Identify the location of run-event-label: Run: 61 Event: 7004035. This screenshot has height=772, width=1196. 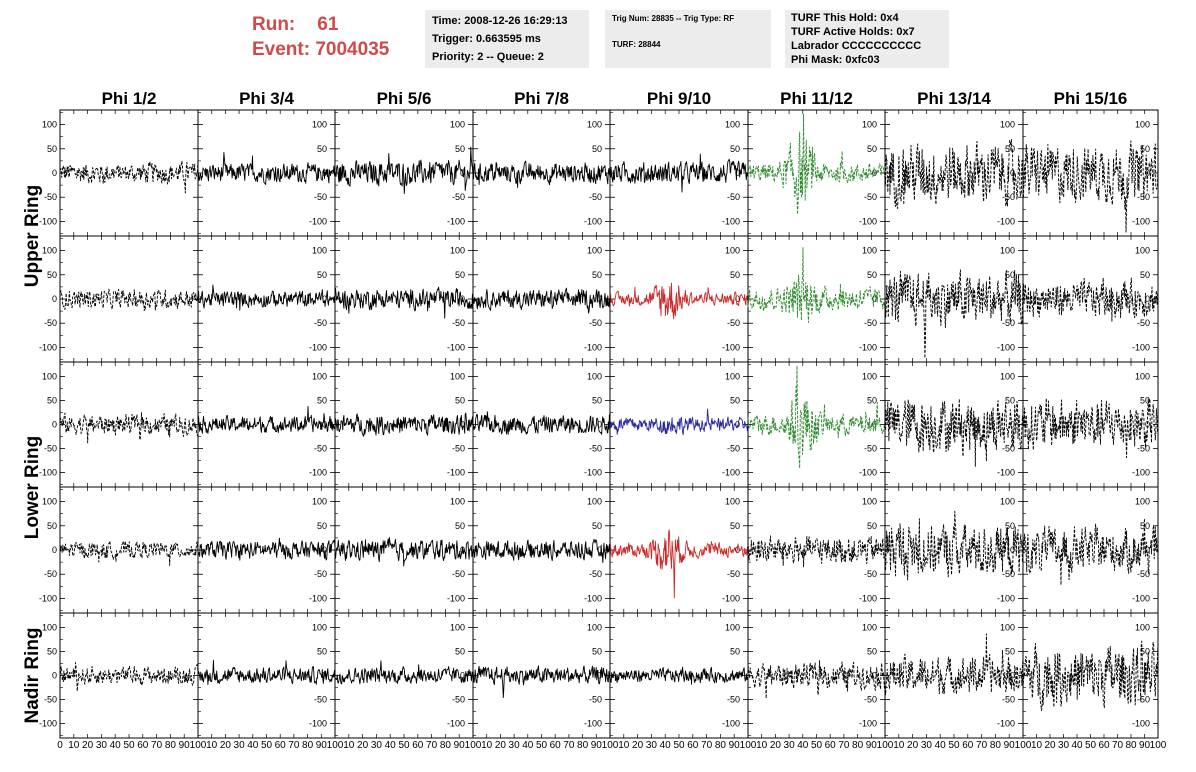
(337, 37).